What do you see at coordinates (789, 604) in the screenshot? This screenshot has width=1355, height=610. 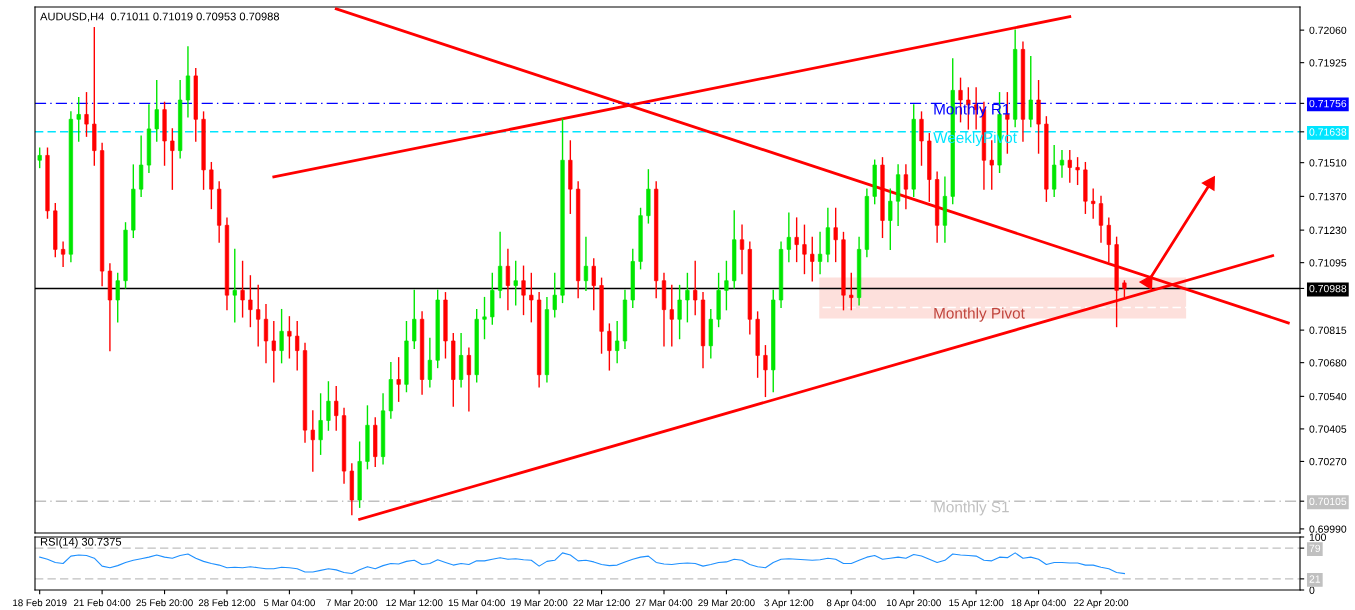 I see `x-tick-label: 3 Apr 12:00` at bounding box center [789, 604].